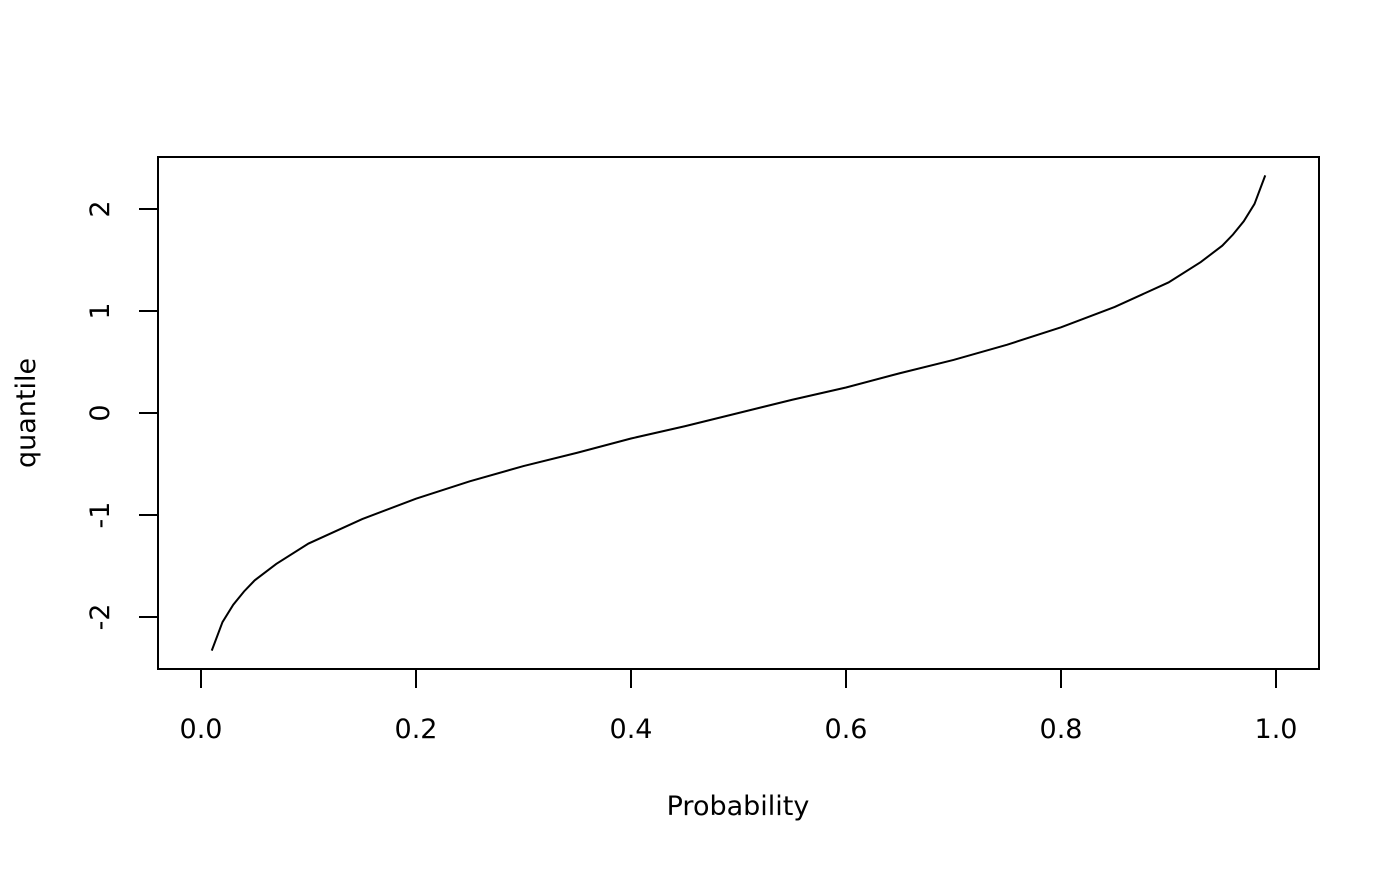 Image resolution: width=1400 pixels, height=870 pixels. Describe the element at coordinates (631, 729) in the screenshot. I see `x-tick-label: 0.4` at that location.